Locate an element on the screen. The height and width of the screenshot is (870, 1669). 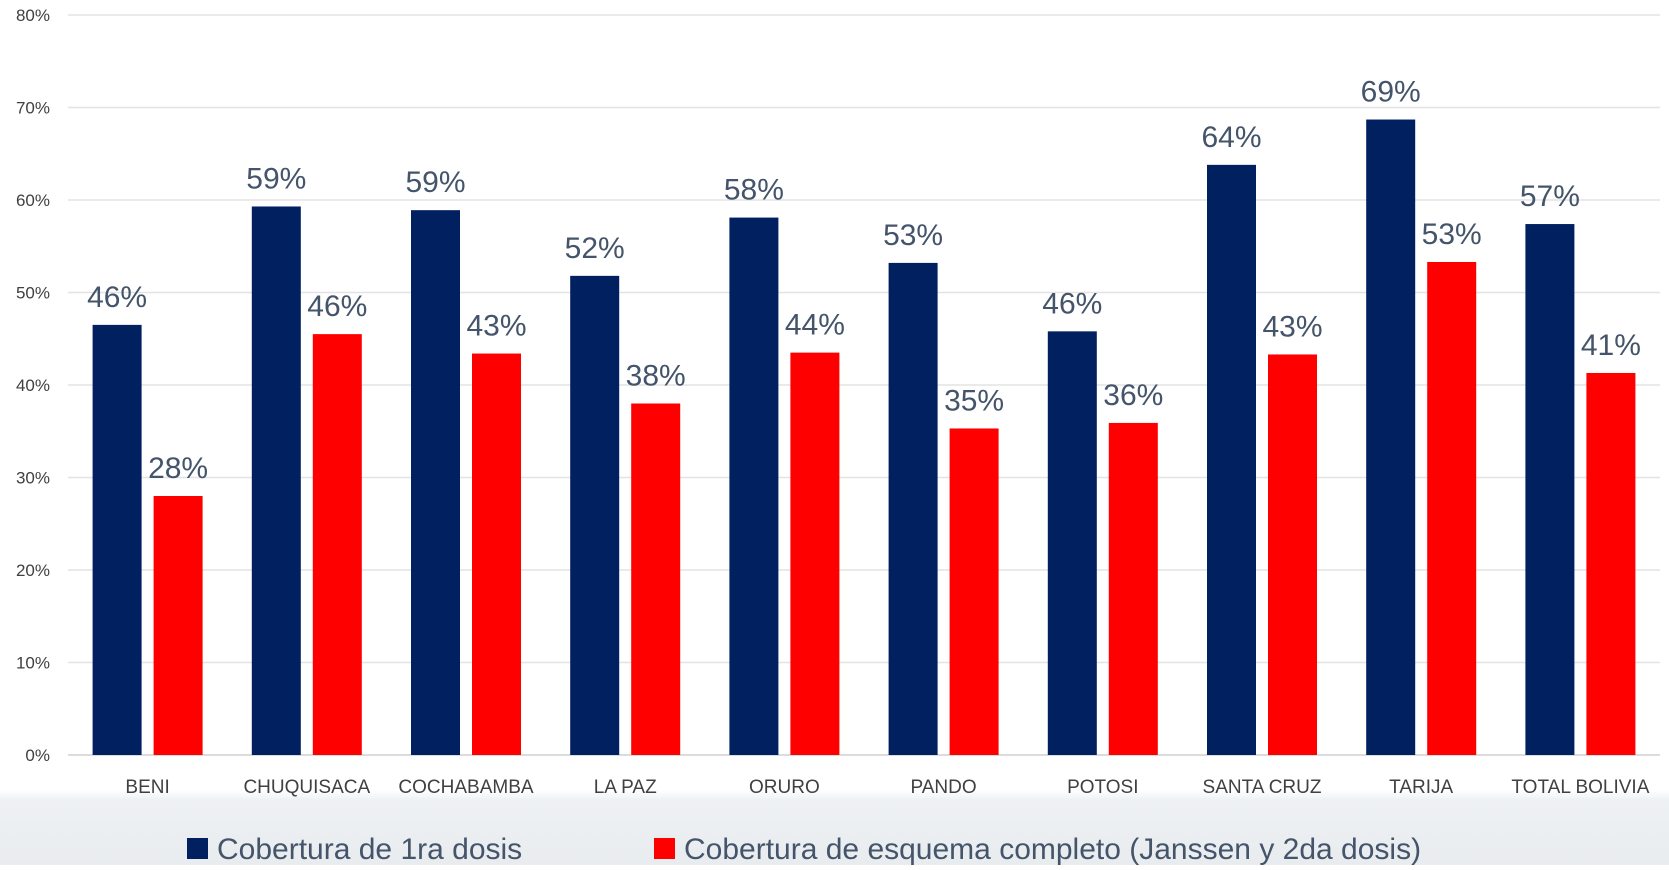
data-label: 52% is located at coordinates (595, 248).